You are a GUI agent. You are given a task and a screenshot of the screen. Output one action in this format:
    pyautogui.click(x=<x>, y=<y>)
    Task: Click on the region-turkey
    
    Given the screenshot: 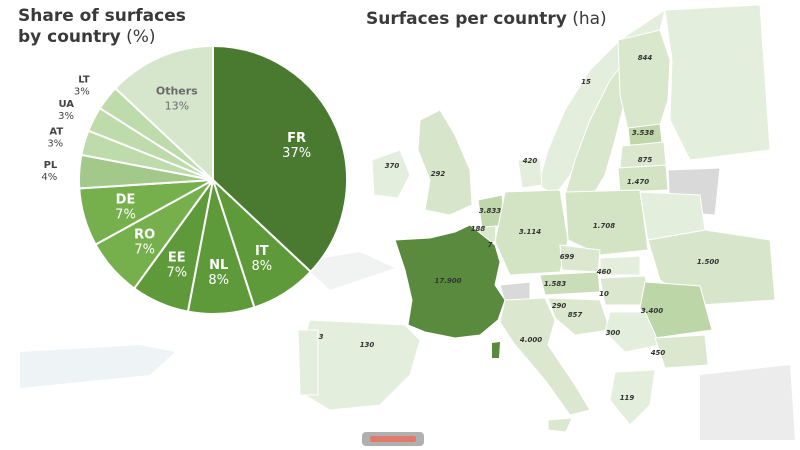 What is the action you would take?
    pyautogui.click(x=747, y=402)
    